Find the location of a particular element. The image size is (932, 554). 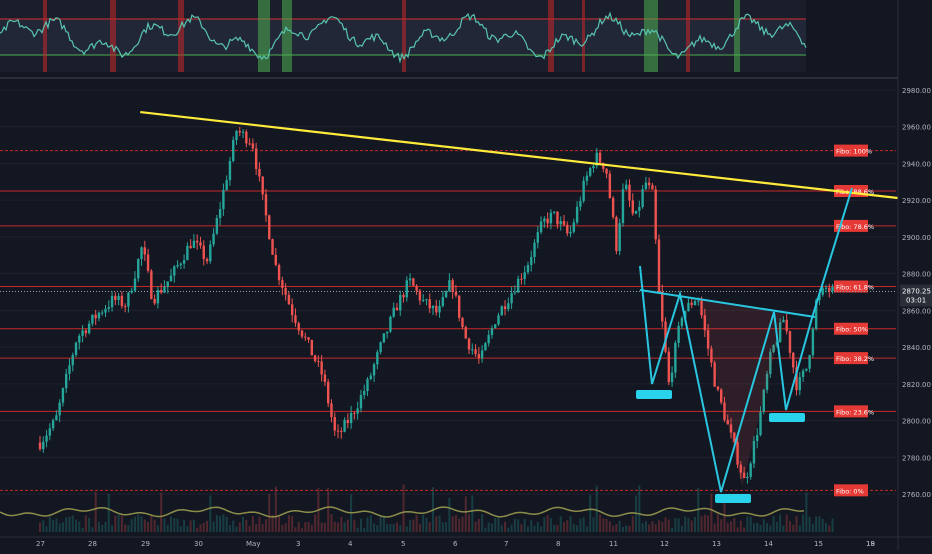

time-tick-label: 14 is located at coordinates (768, 544).